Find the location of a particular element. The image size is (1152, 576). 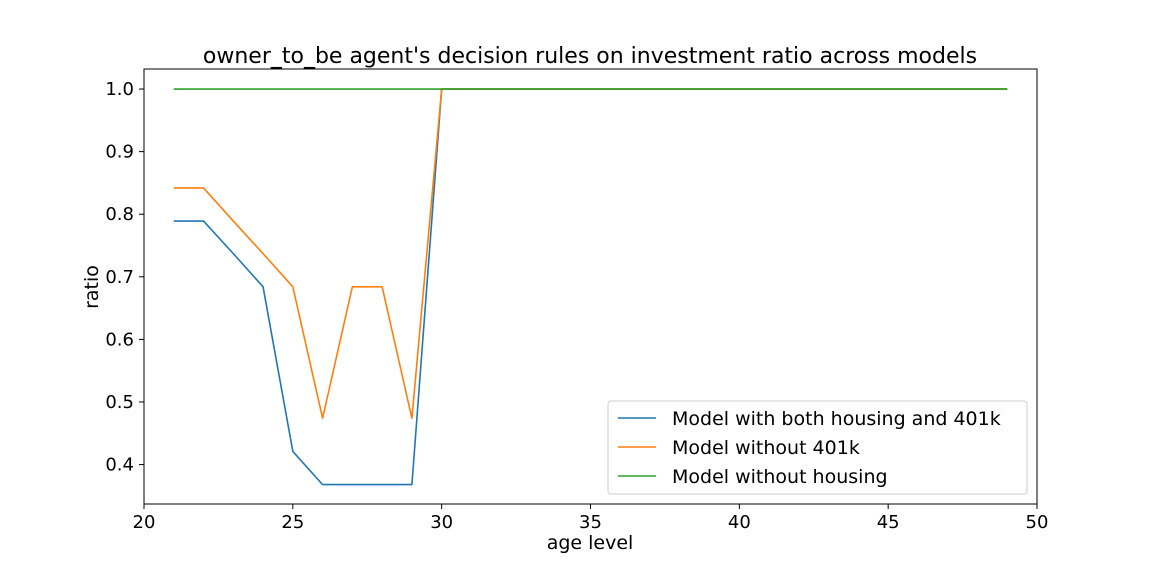

y-tick-label: 0.6 is located at coordinates (119, 339).